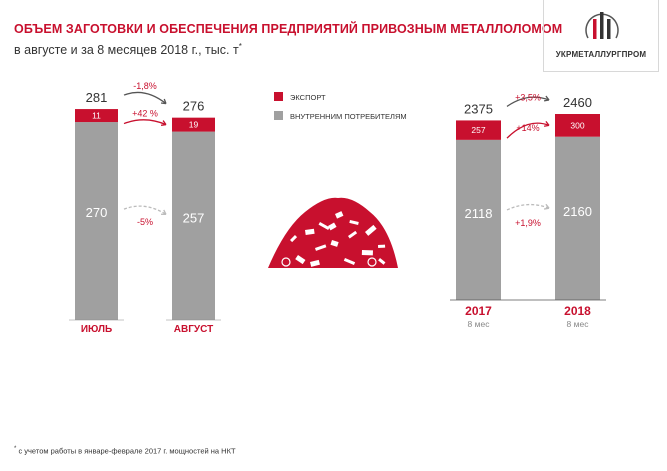 The image size is (667, 471). Describe the element at coordinates (96, 221) in the screenshot. I see `bar-domestic-ИЮЛЬ` at that location.